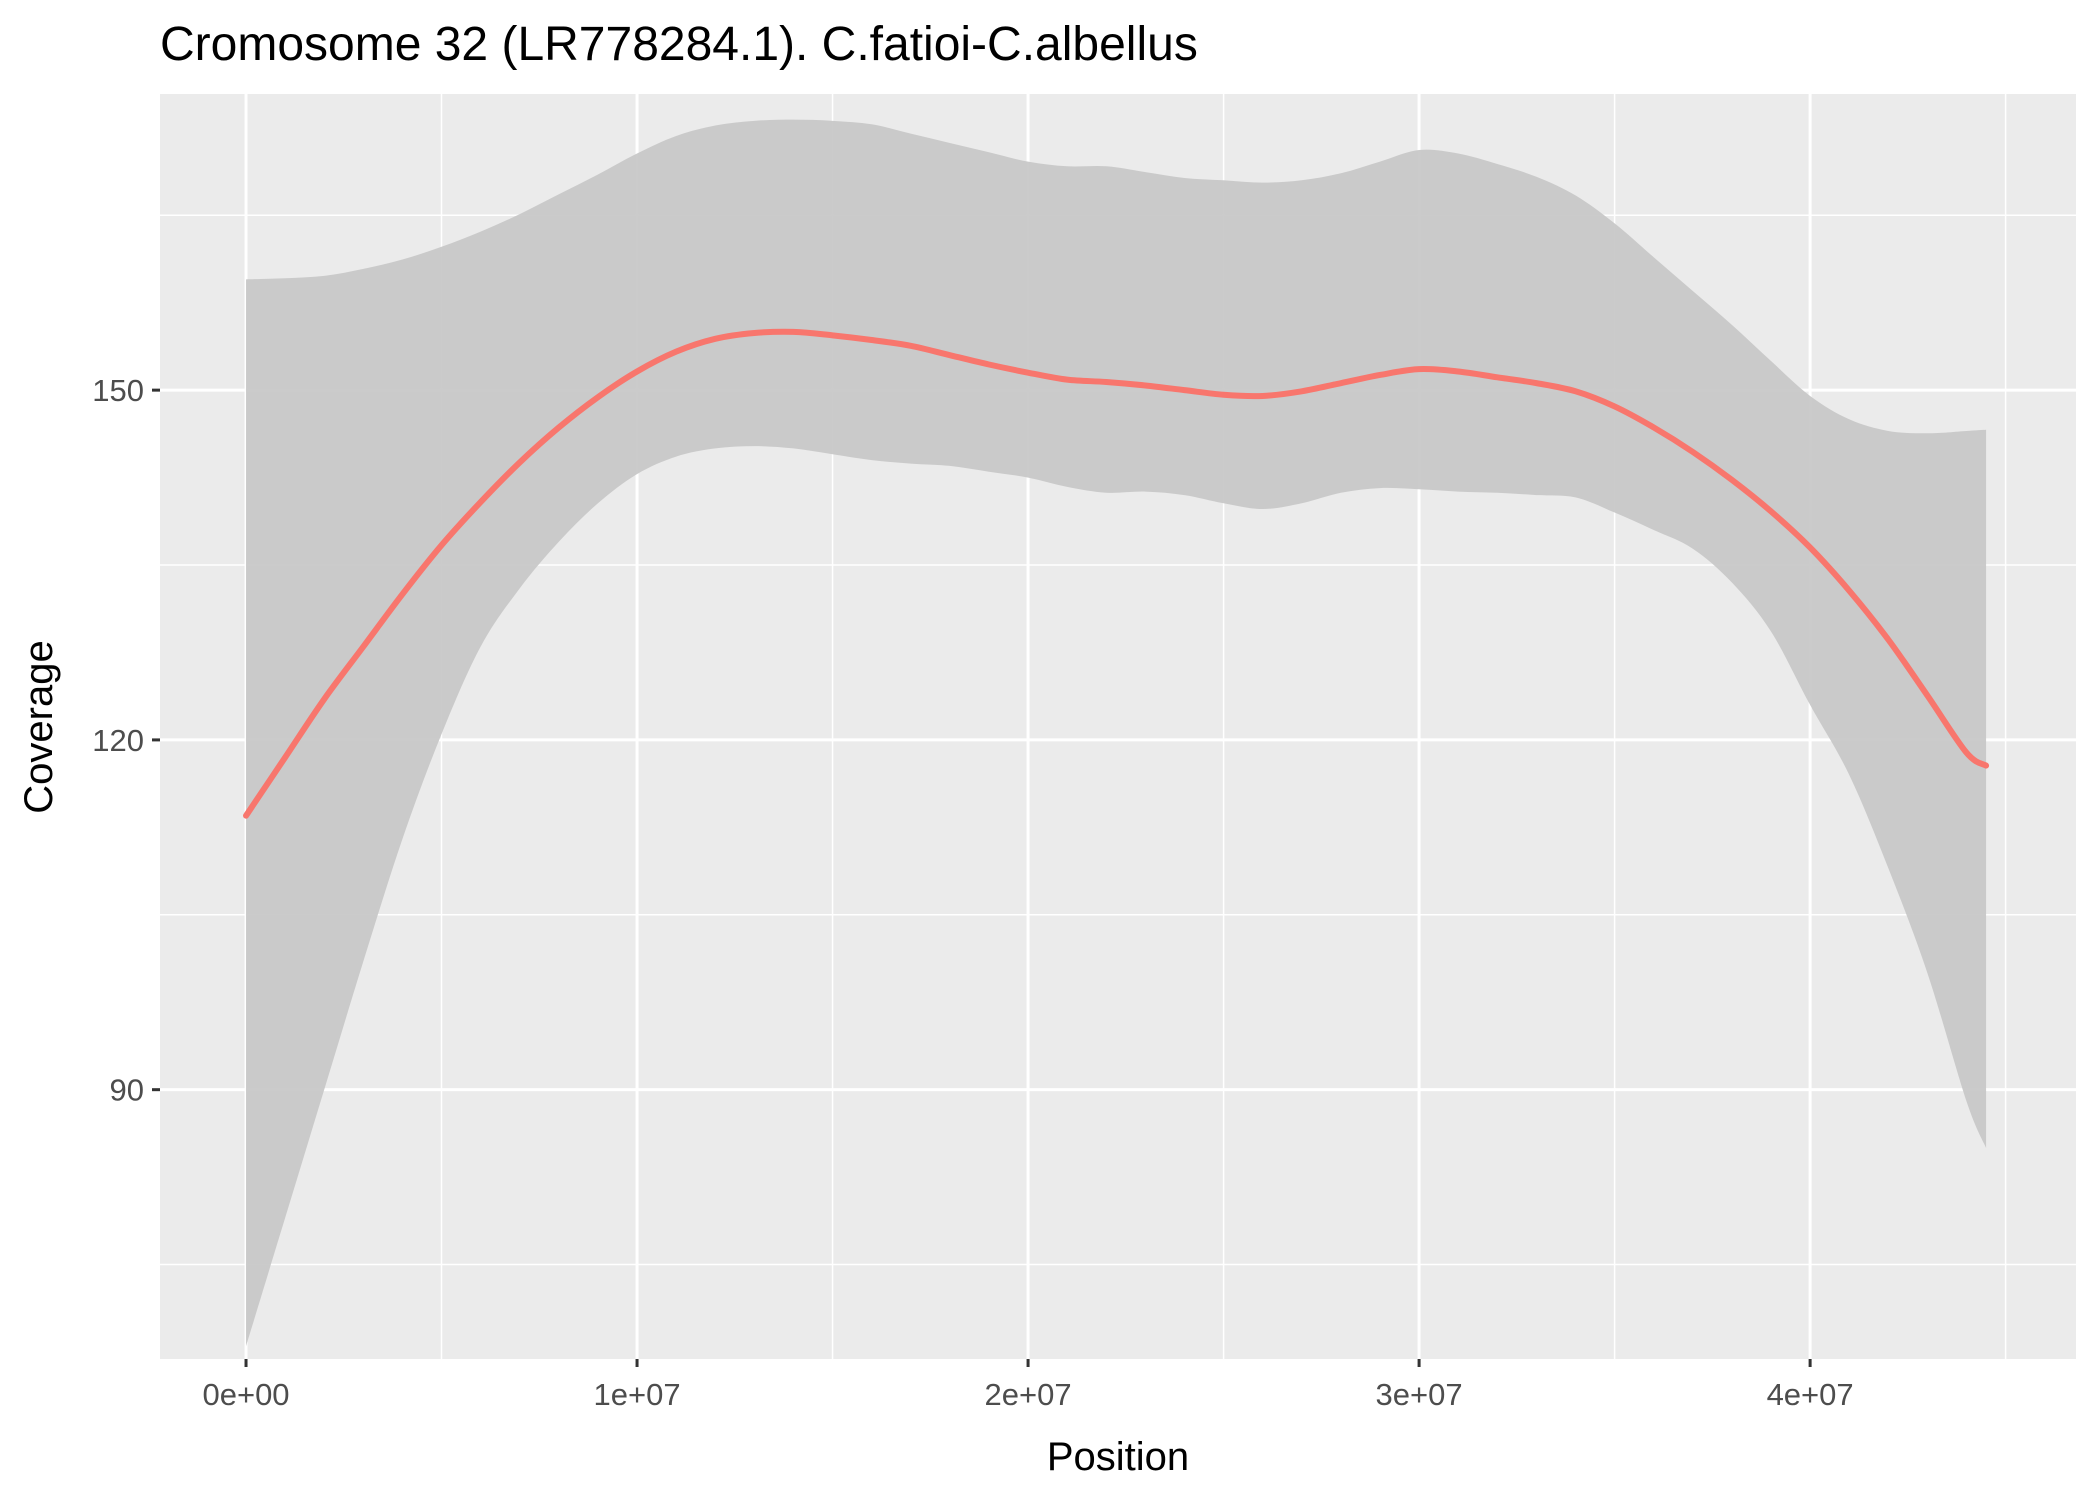 The height and width of the screenshot is (1499, 2100). I want to click on y-axis: 90 120 150, so click(126, 740).